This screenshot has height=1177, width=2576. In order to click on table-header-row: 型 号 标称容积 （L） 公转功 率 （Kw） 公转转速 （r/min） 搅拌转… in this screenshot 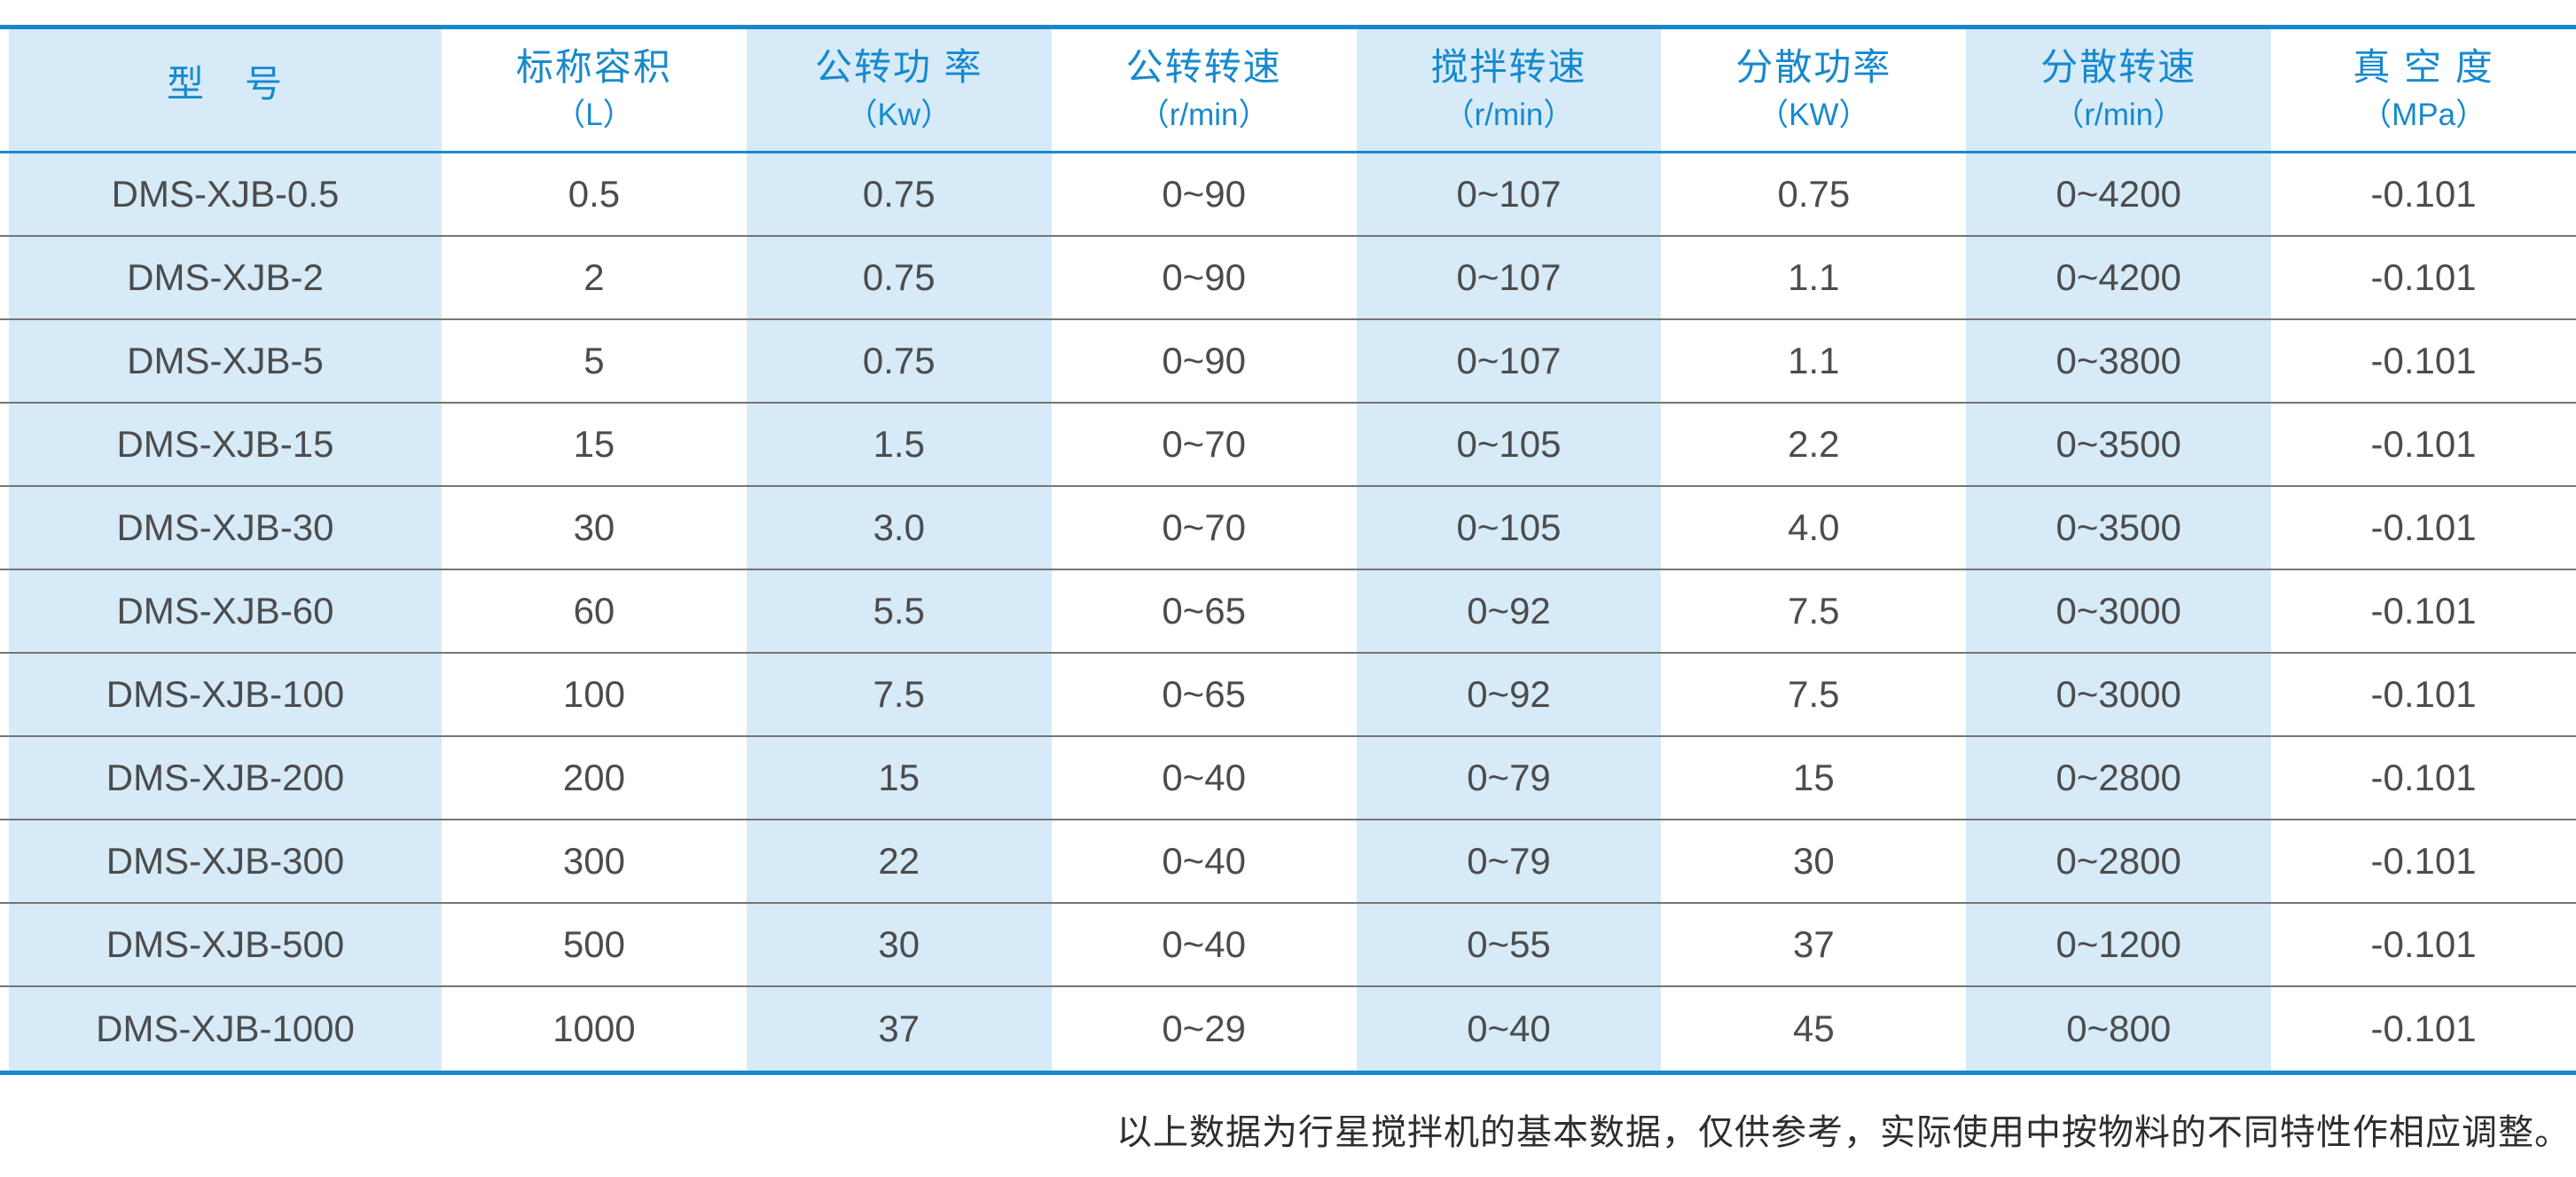, I will do `click(1288, 90)`.